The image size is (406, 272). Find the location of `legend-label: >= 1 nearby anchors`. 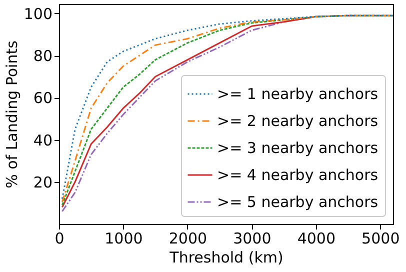

legend-label: >= 1 nearby anchors is located at coordinates (297, 94).